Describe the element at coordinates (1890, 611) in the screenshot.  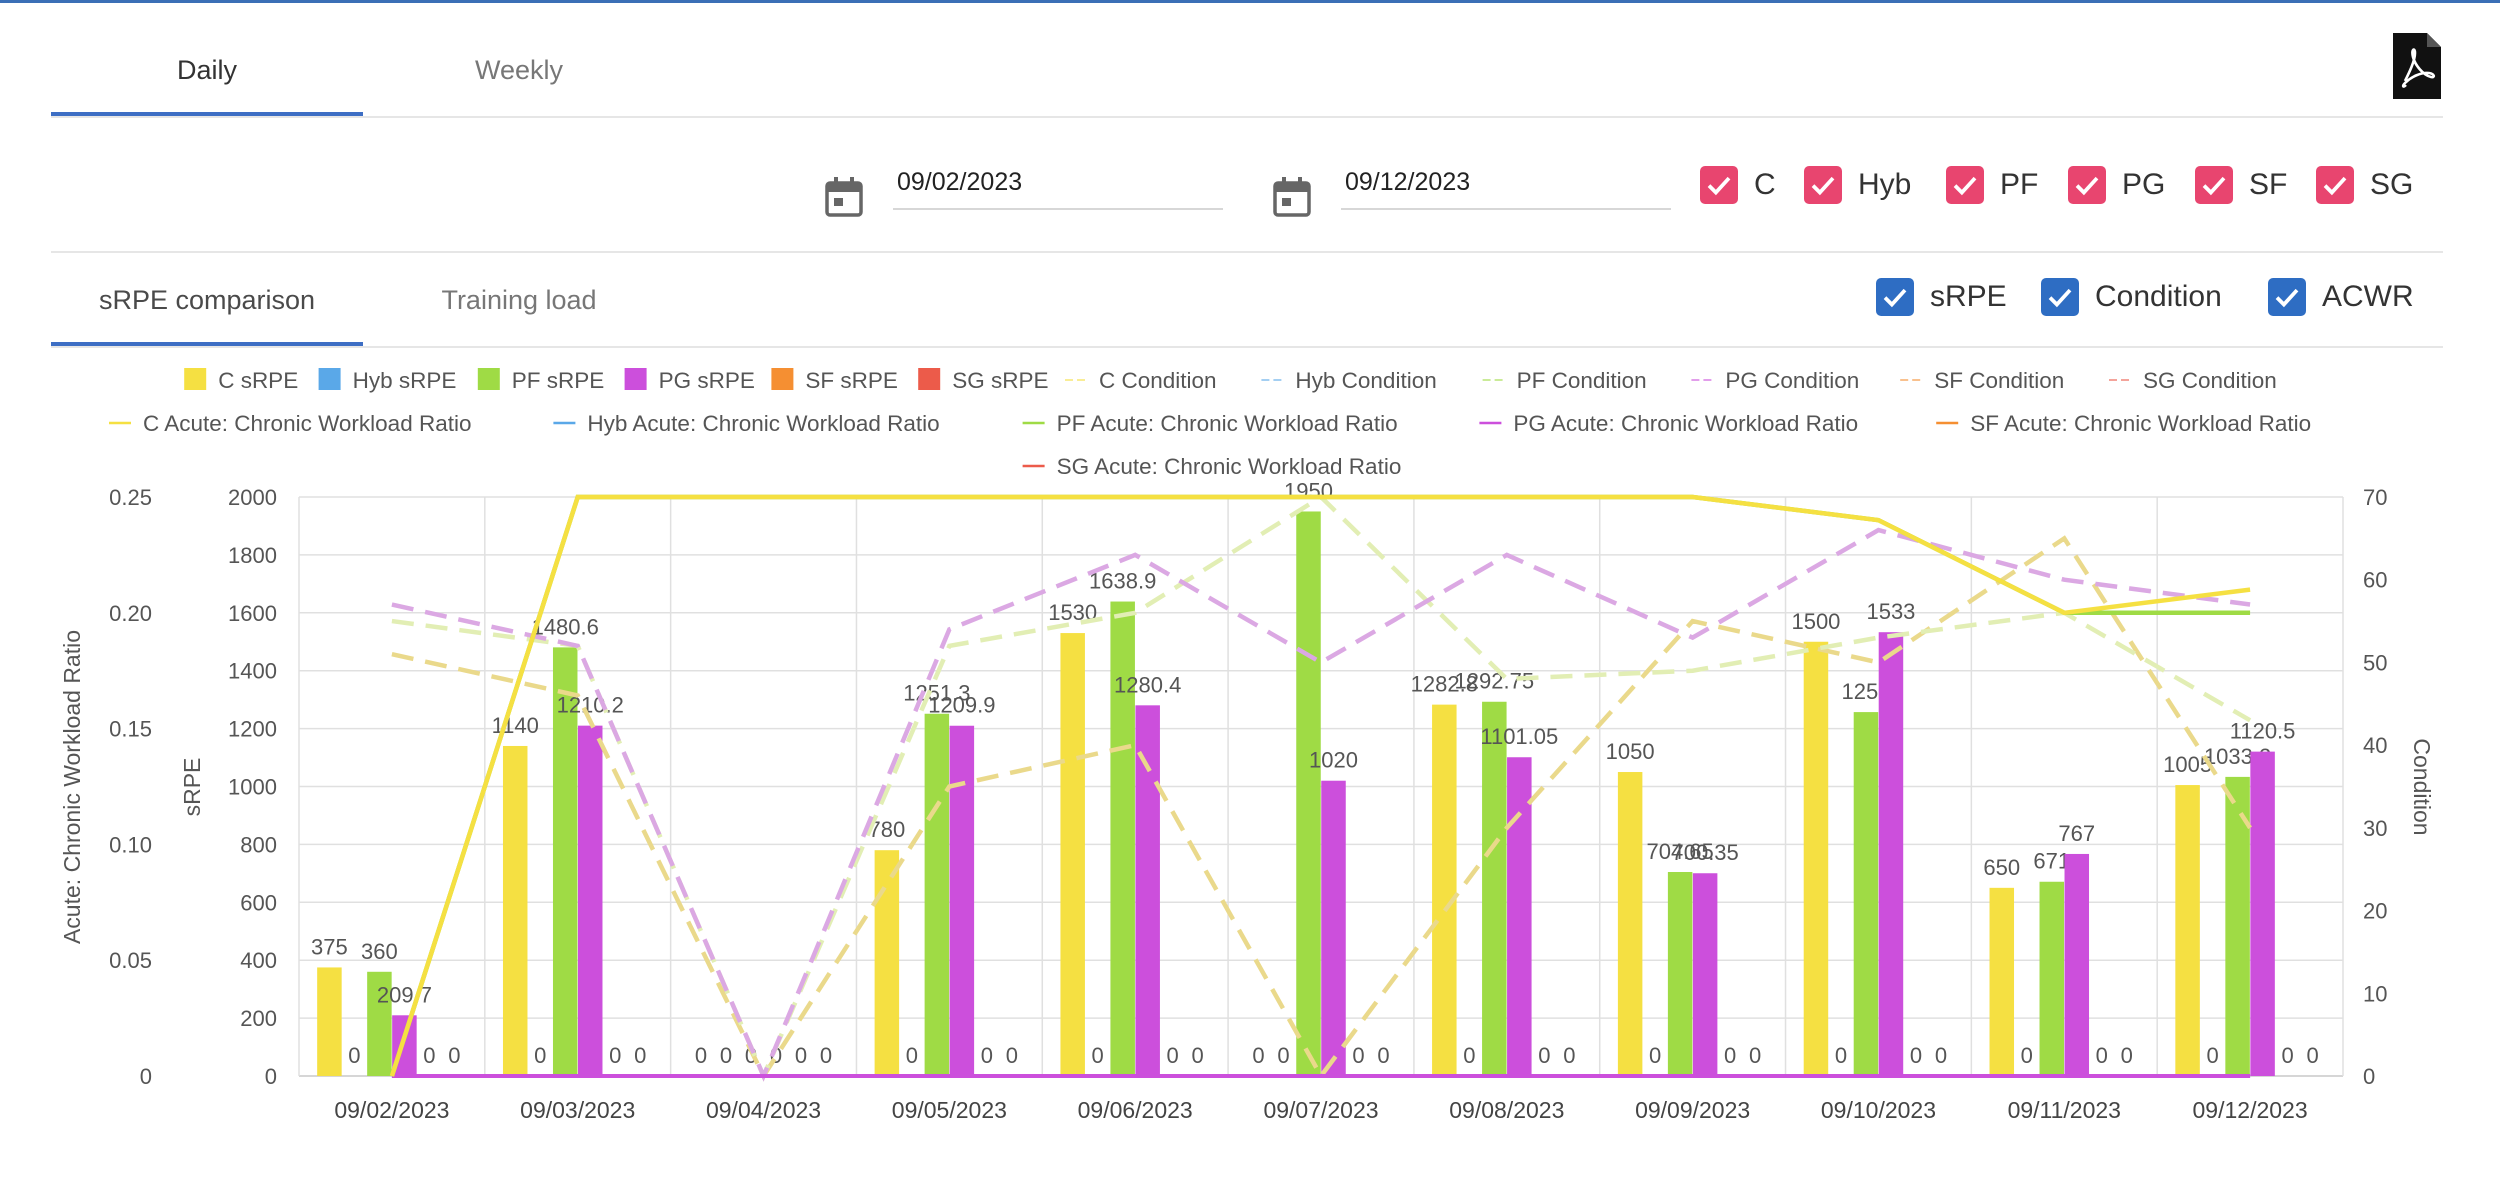
I see `bar-data-label: 1533` at that location.